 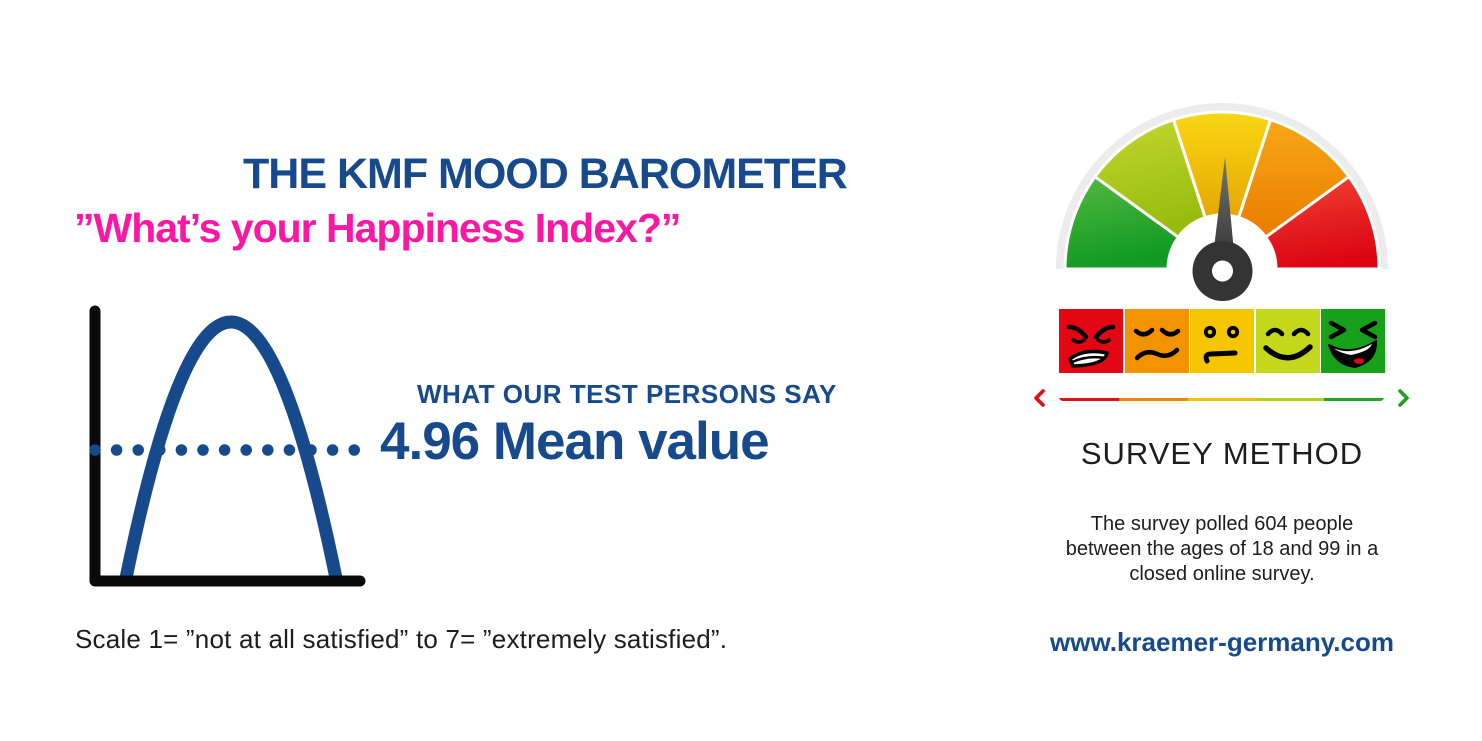 I want to click on bell-curve-chart, so click(x=227, y=446).